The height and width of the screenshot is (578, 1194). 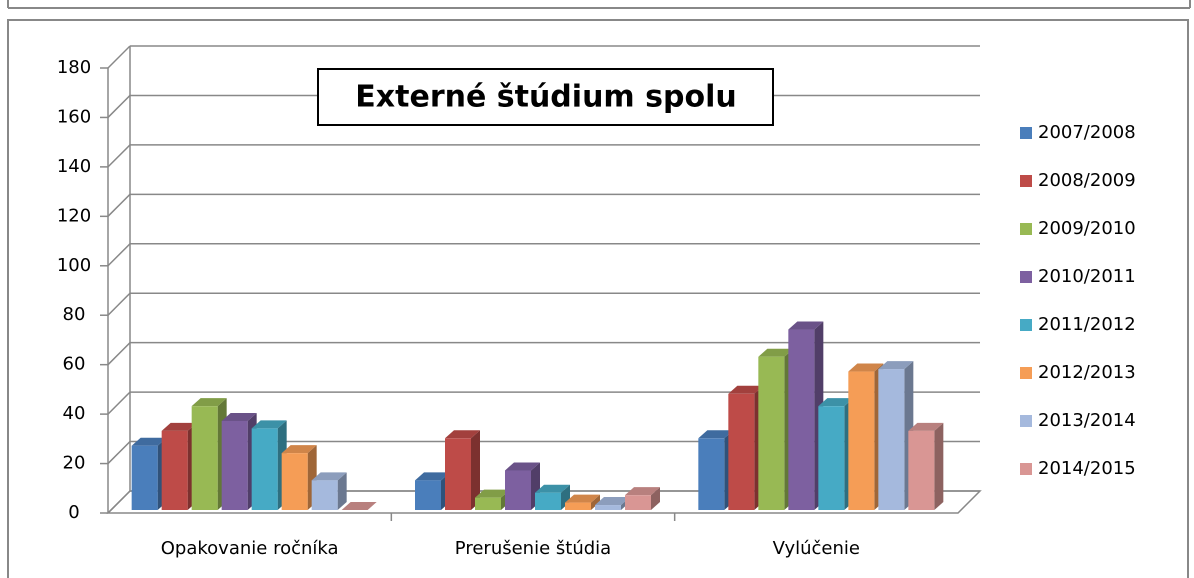 I want to click on legend-label: 2013/2014, so click(x=1087, y=420).